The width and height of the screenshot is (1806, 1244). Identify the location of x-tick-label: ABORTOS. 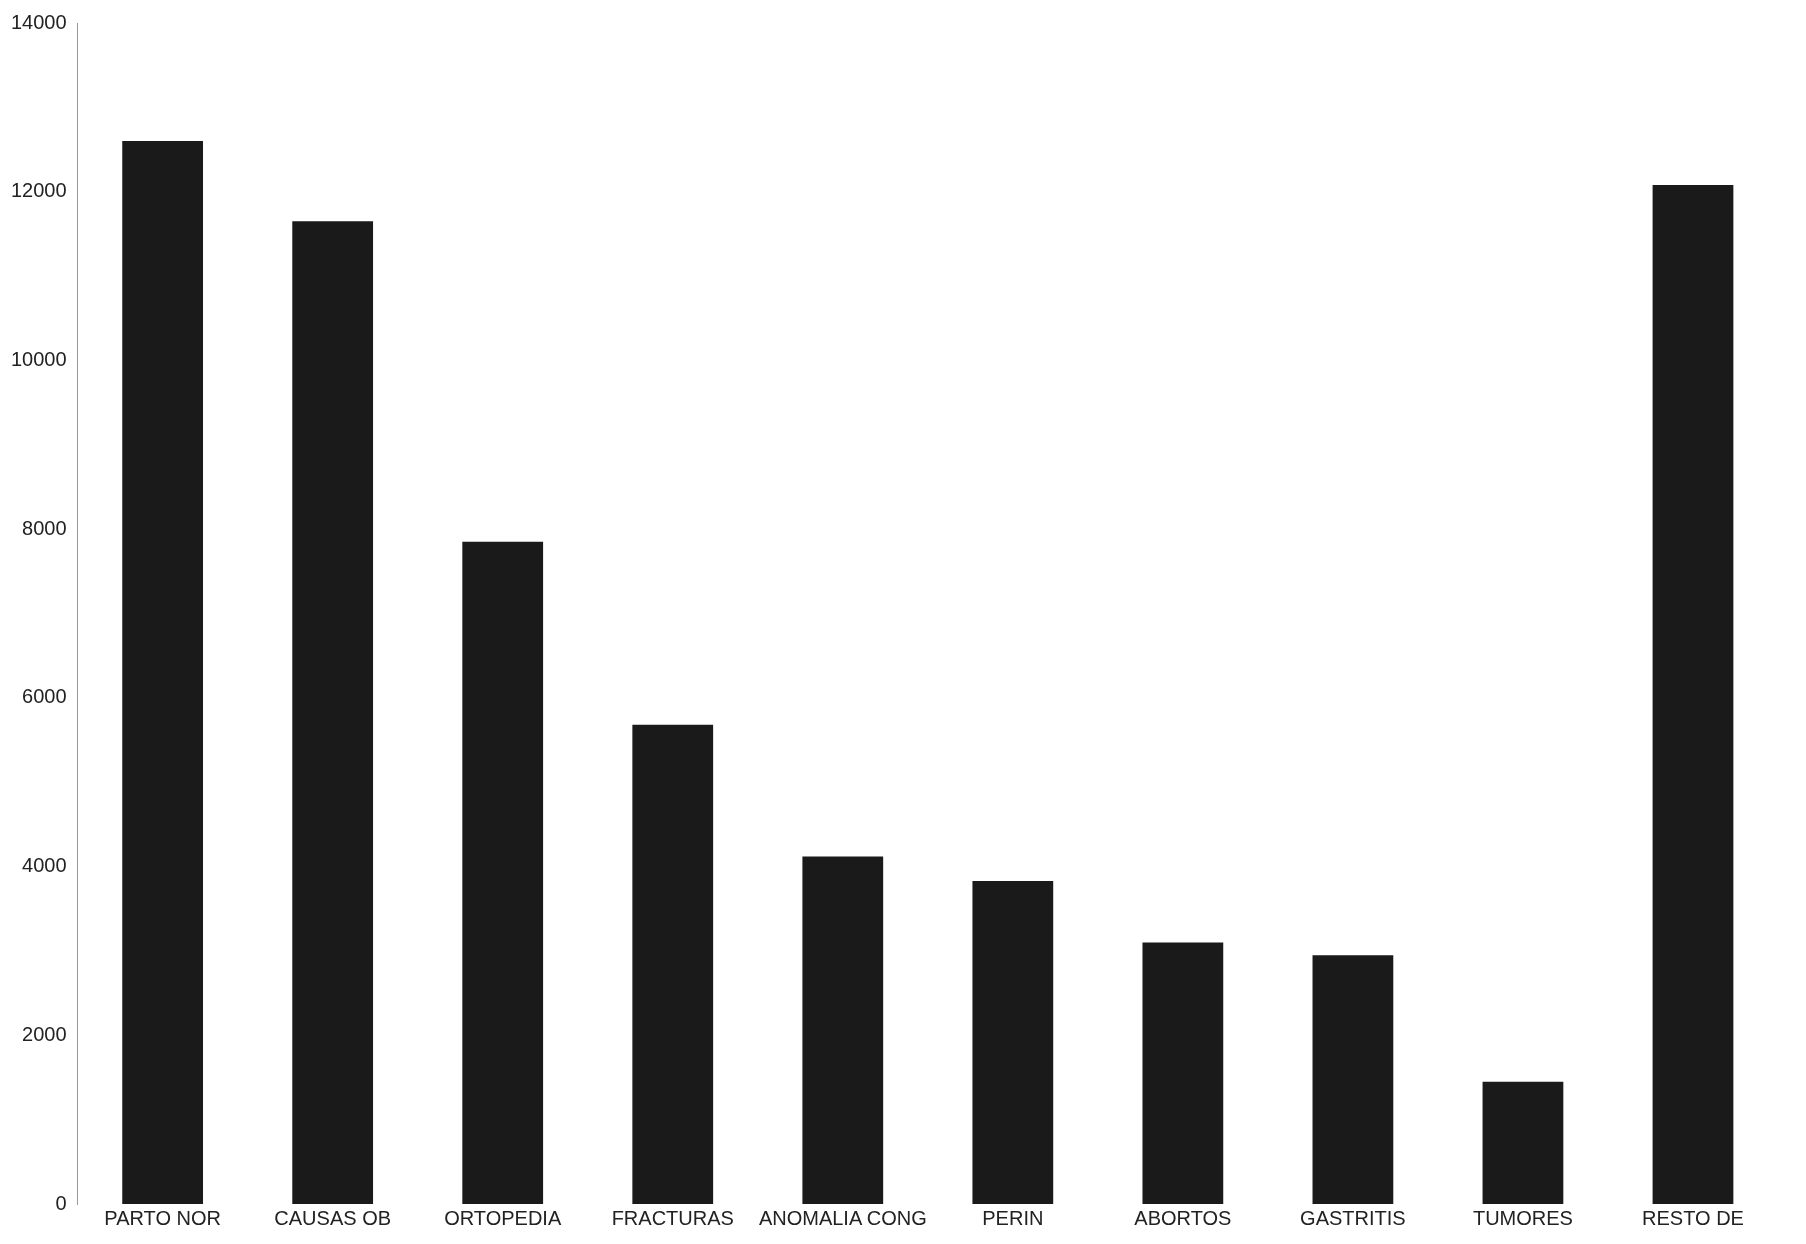
(1183, 1217).